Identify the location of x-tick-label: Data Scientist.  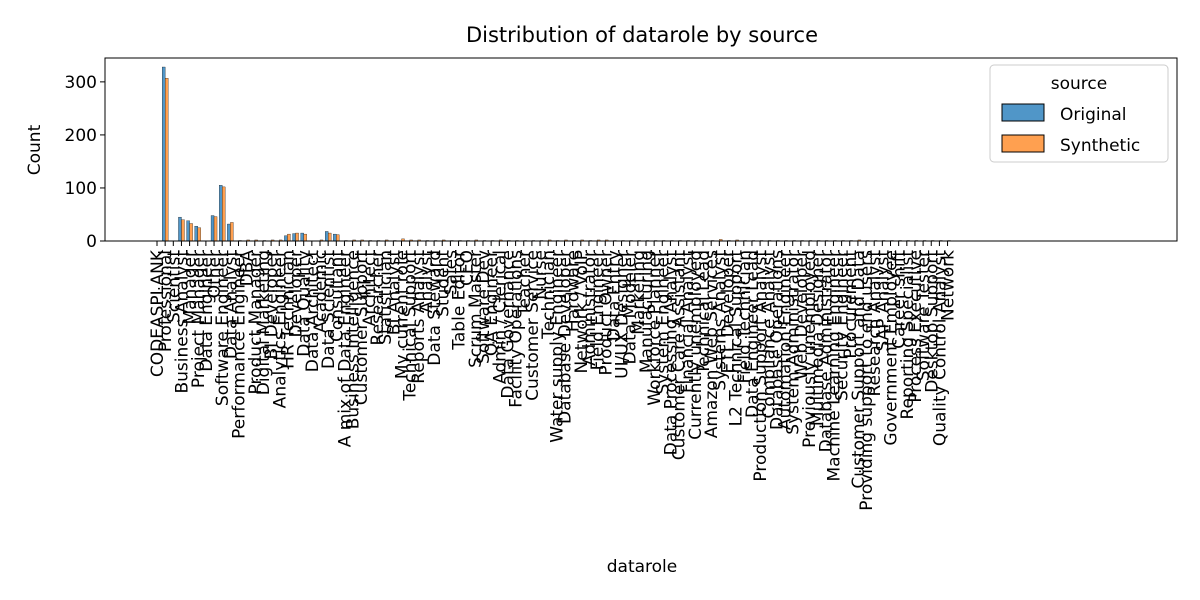
(329, 309).